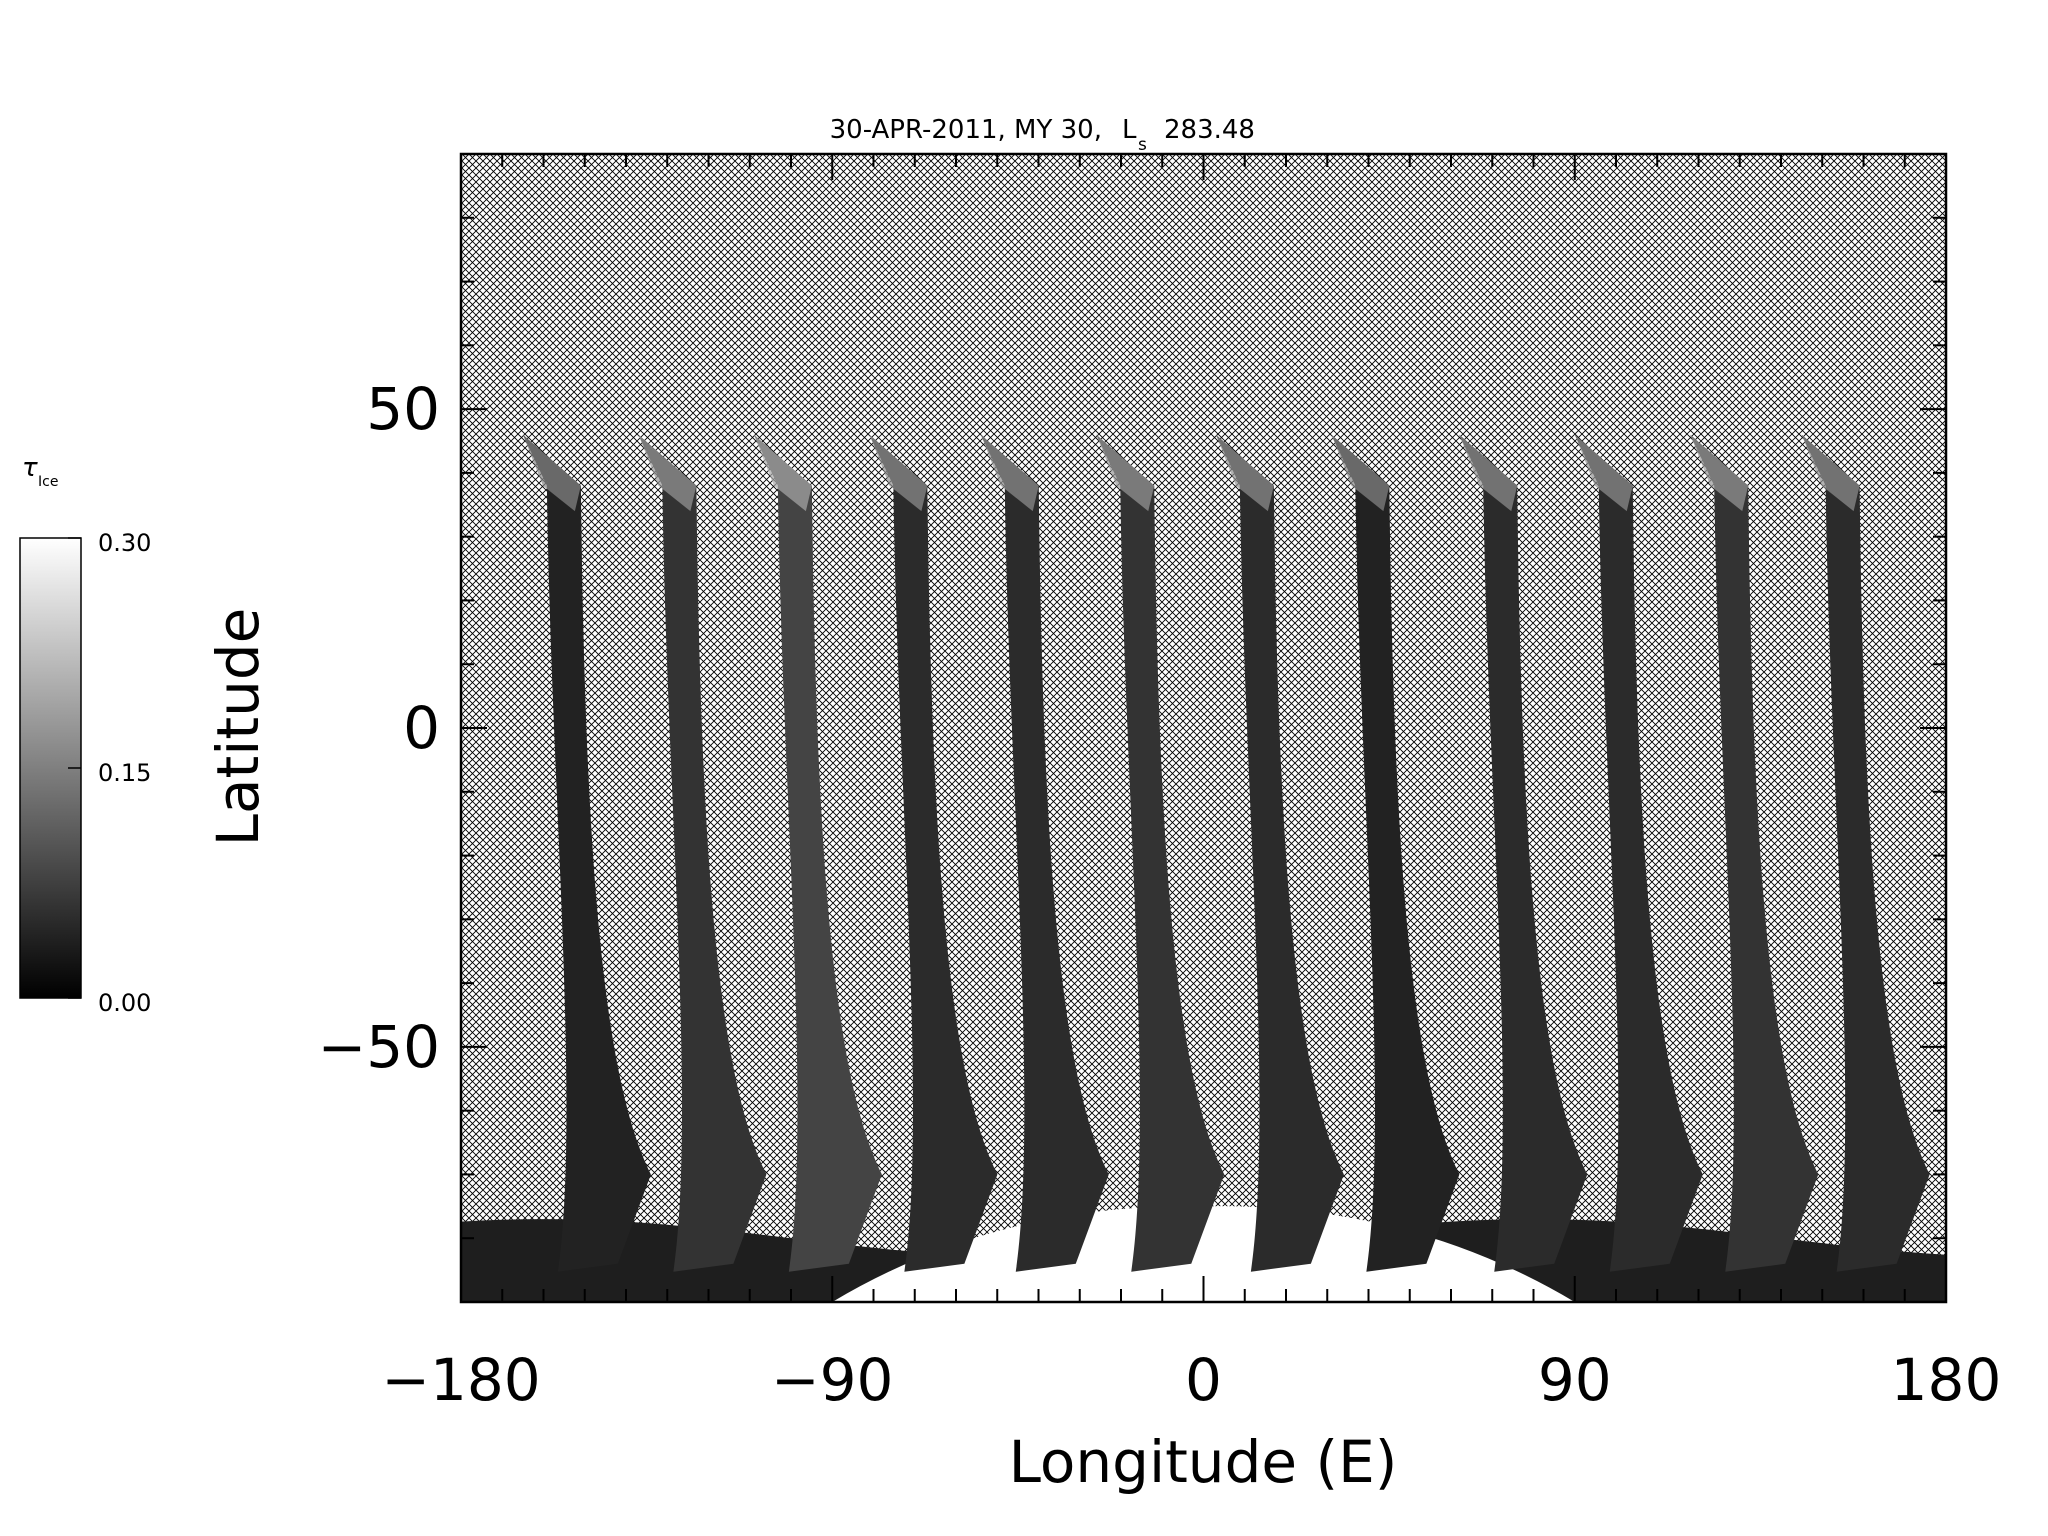  Describe the element at coordinates (30, 468) in the screenshot. I see `colorbar-label: τ` at that location.